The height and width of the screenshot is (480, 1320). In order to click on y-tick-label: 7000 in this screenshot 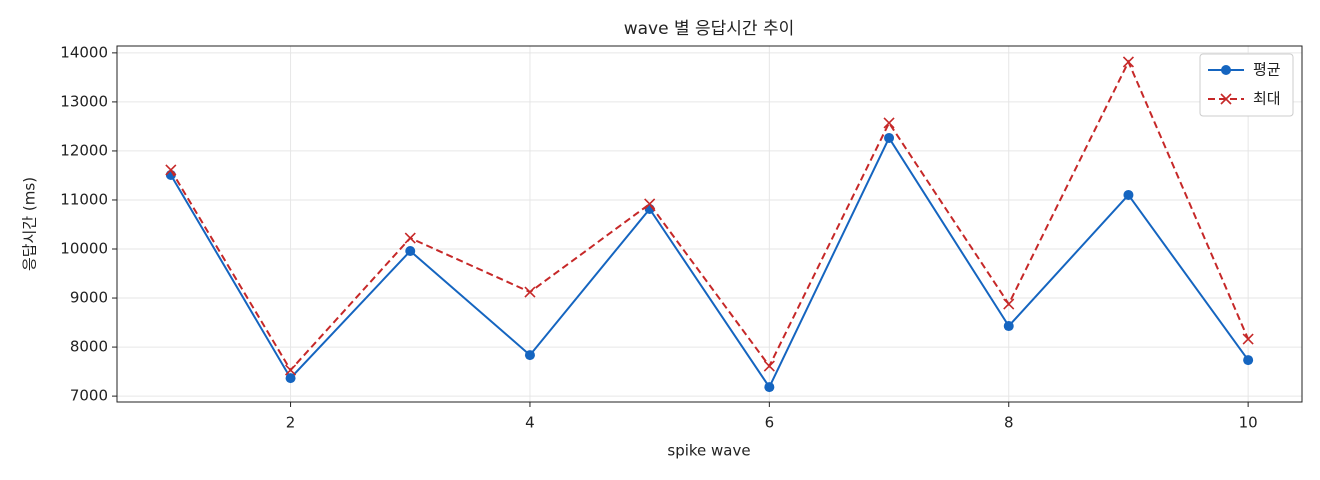, I will do `click(89, 396)`.